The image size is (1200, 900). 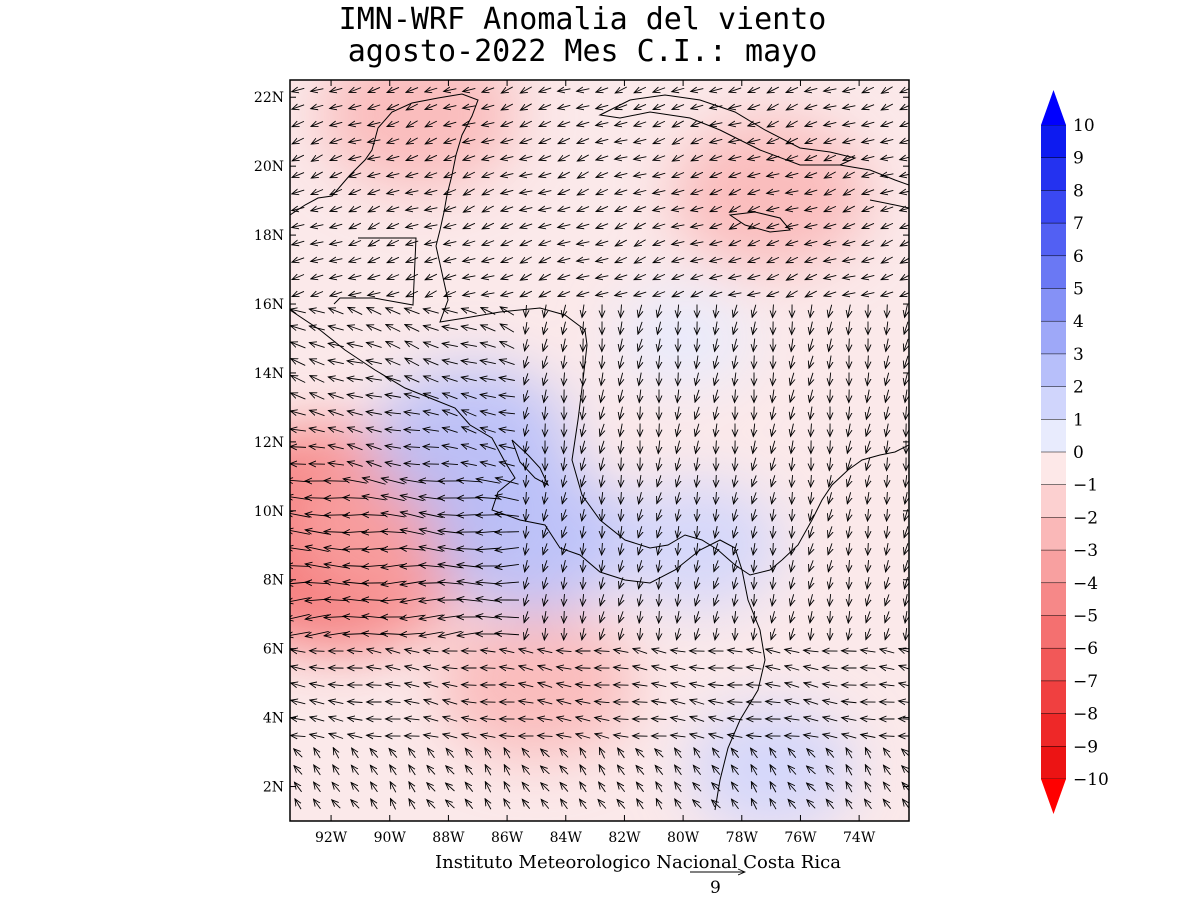 What do you see at coordinates (859, 838) in the screenshot?
I see `lon-tick-label: 74W` at bounding box center [859, 838].